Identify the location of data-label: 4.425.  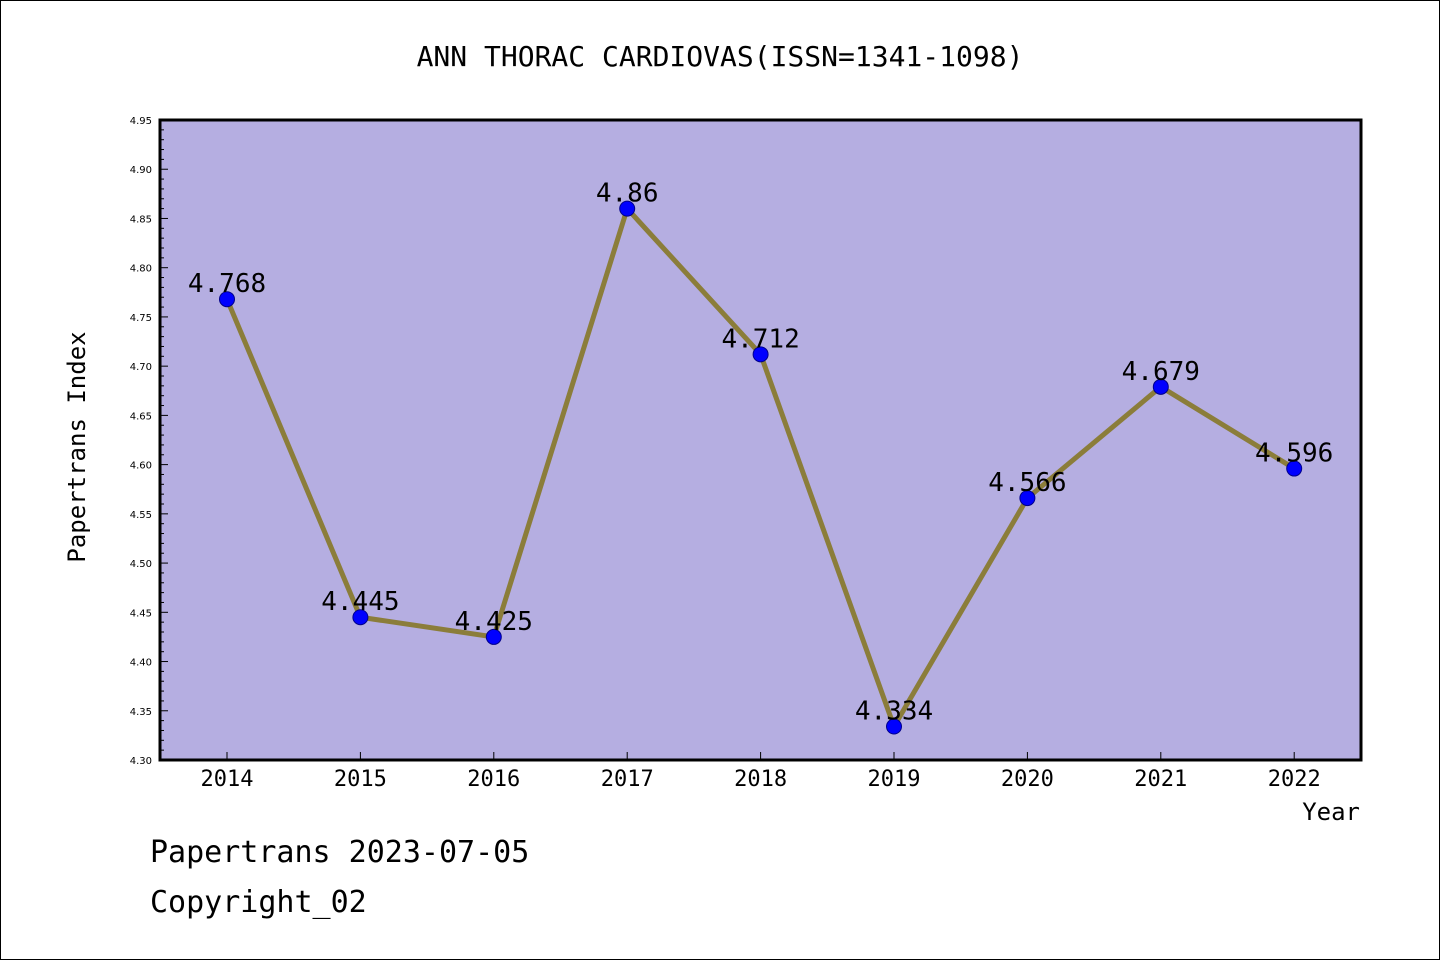
(494, 622).